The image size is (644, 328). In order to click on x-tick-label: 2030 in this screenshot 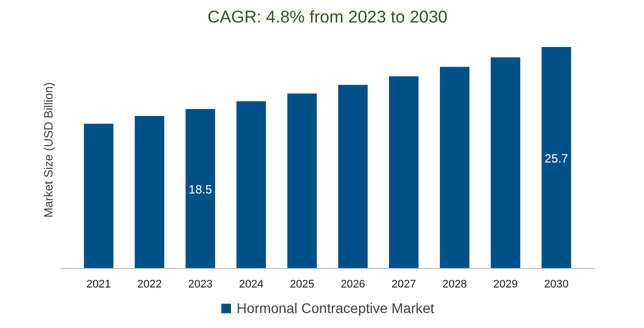, I will do `click(556, 284)`.